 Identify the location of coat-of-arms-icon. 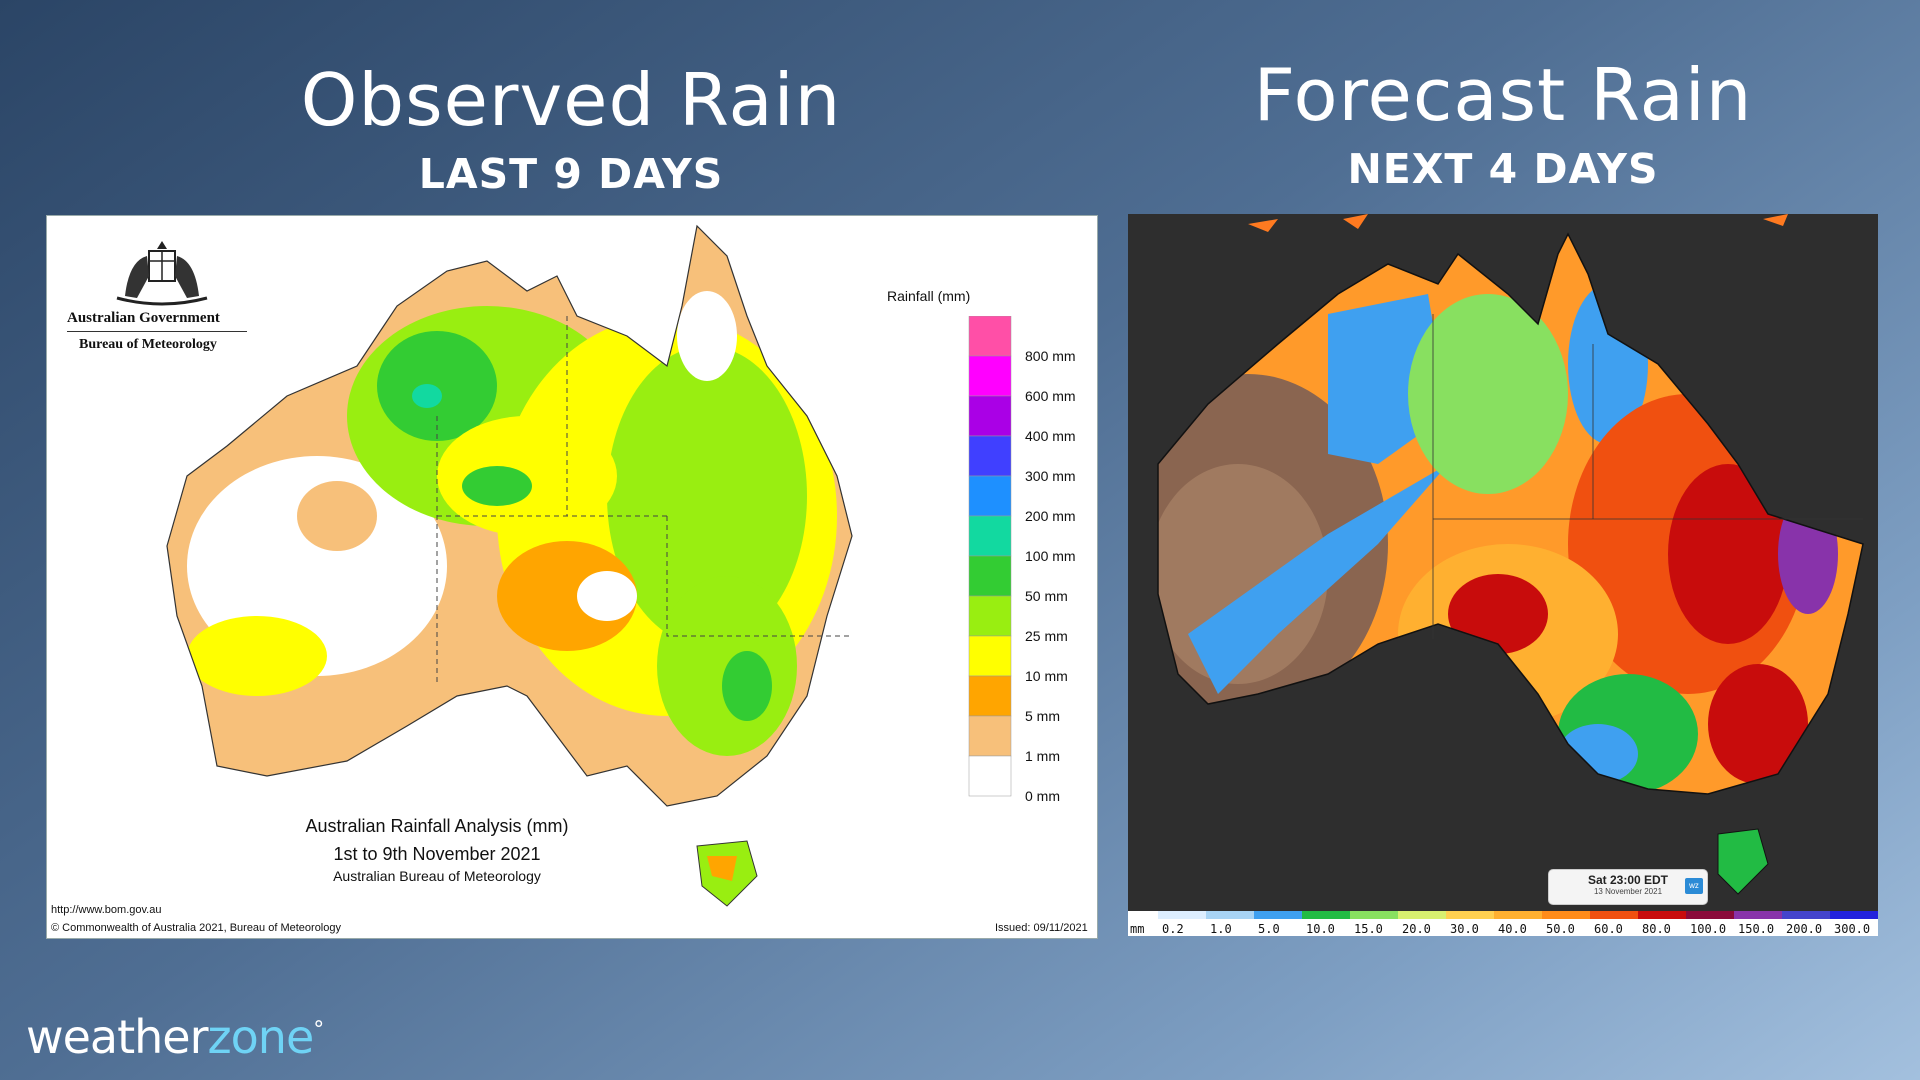
(162, 273).